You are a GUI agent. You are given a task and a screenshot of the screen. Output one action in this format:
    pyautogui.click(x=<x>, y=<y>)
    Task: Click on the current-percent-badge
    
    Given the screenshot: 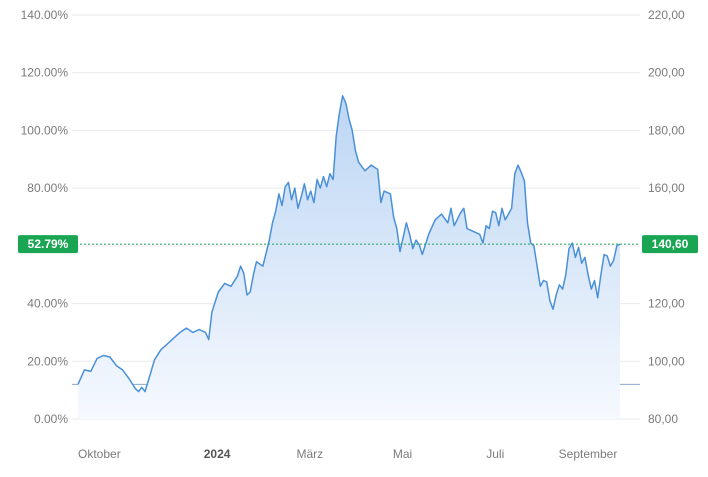 What is the action you would take?
    pyautogui.click(x=48, y=244)
    